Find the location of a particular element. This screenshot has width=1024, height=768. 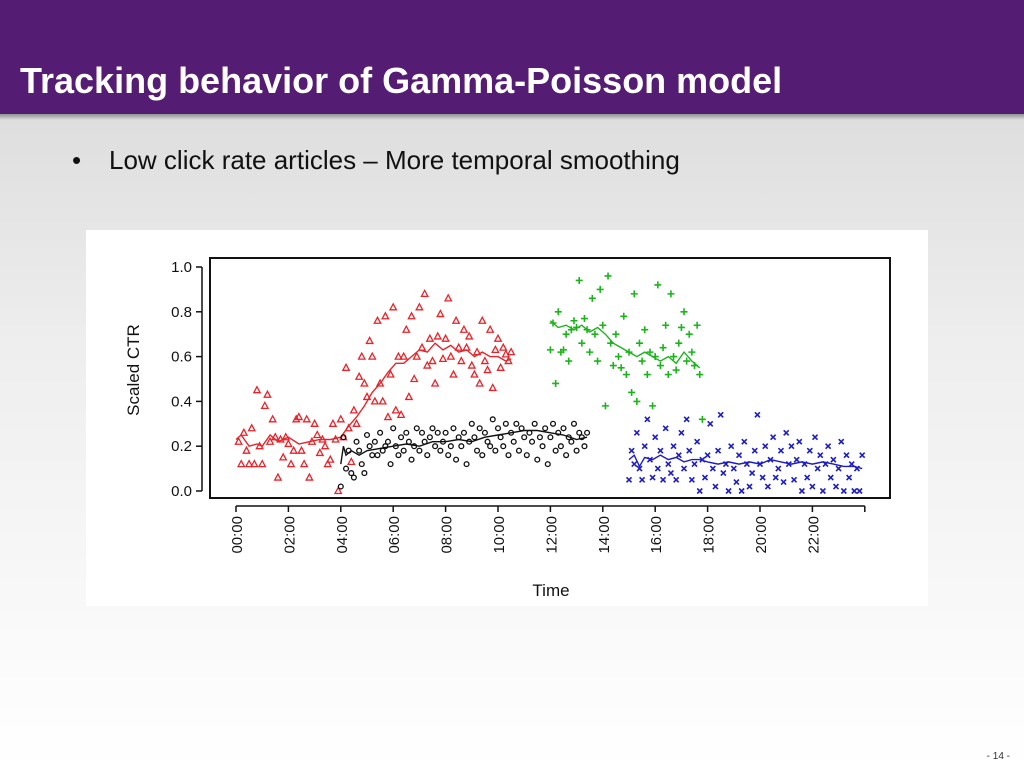

y-tick-label: 0.8 is located at coordinates (181, 312).